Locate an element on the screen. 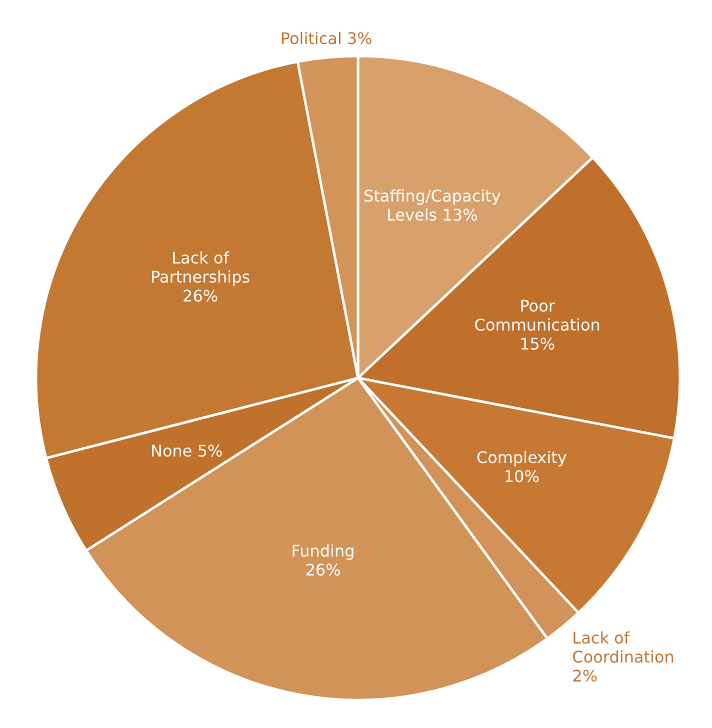 This screenshot has width=712, height=728. slice-label: Political 3% is located at coordinates (326, 38).